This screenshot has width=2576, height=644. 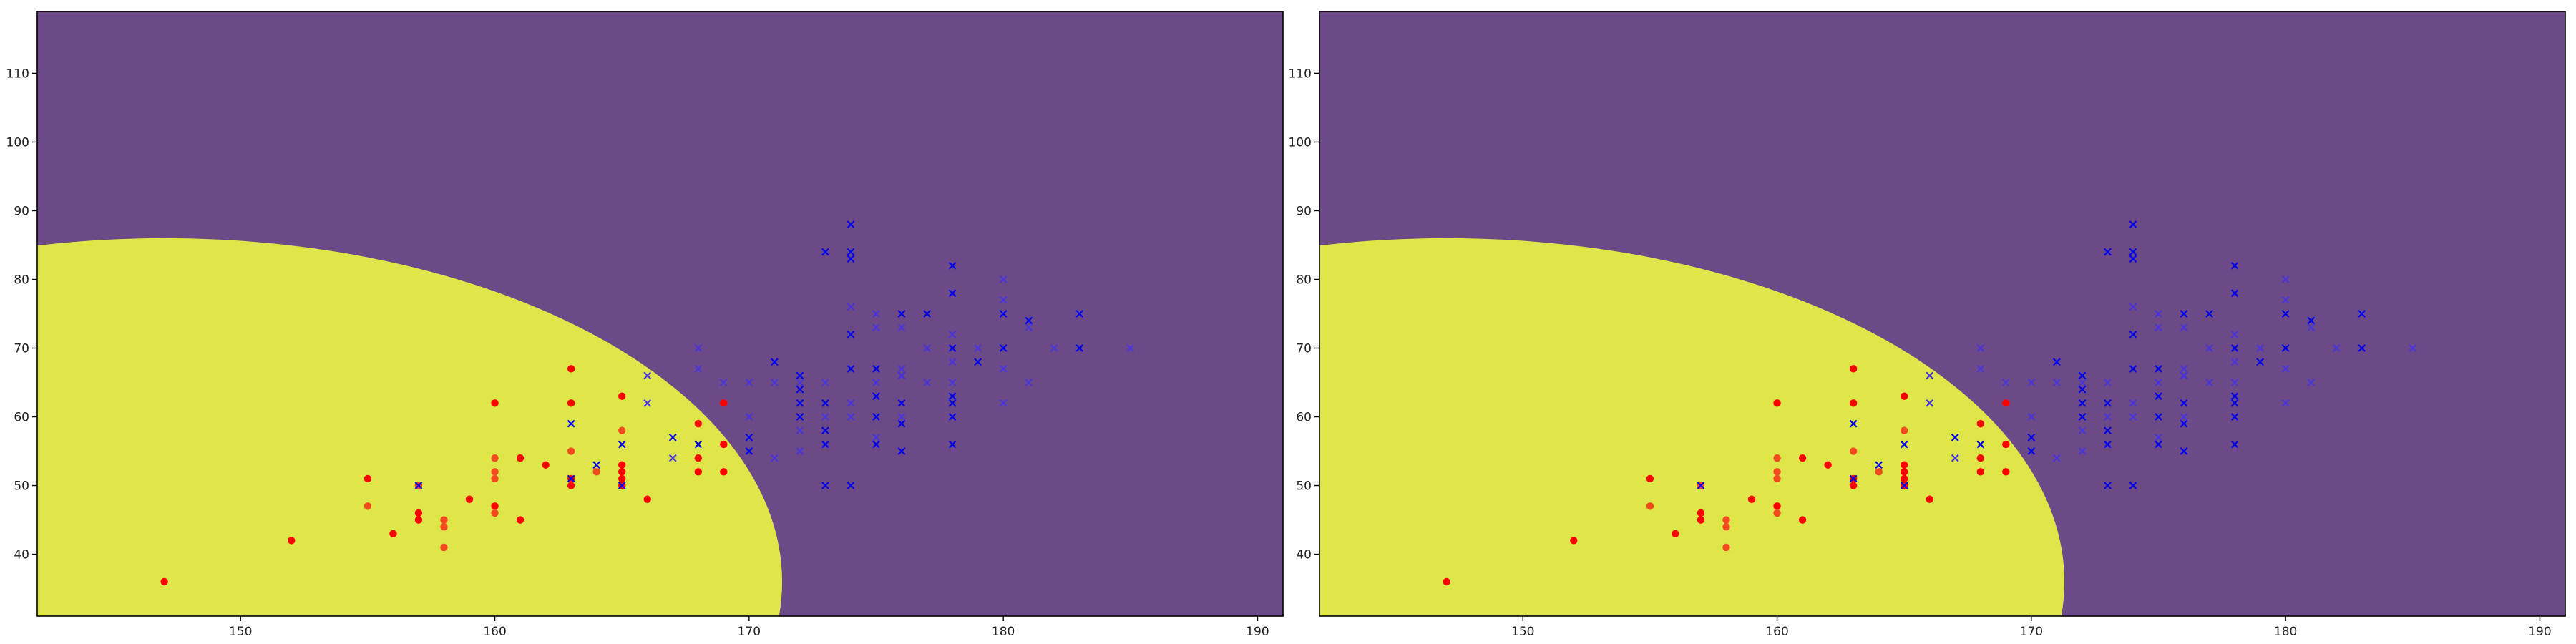 What do you see at coordinates (17, 142) in the screenshot?
I see `y-tick-label: 100` at bounding box center [17, 142].